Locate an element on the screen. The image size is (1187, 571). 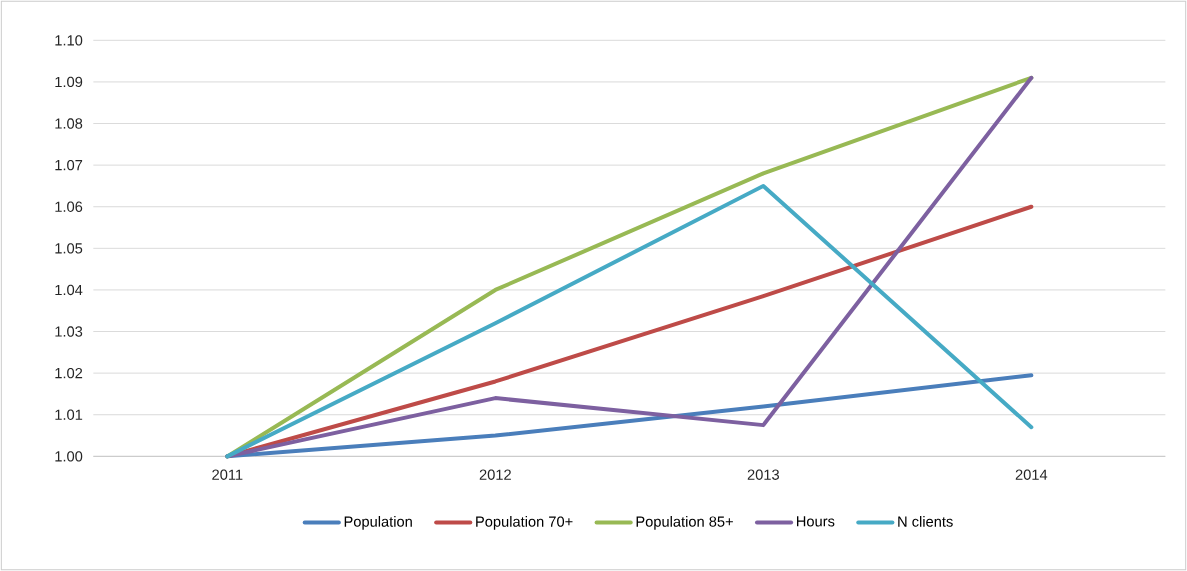
y-tick-label: 1.10 is located at coordinates (69, 40).